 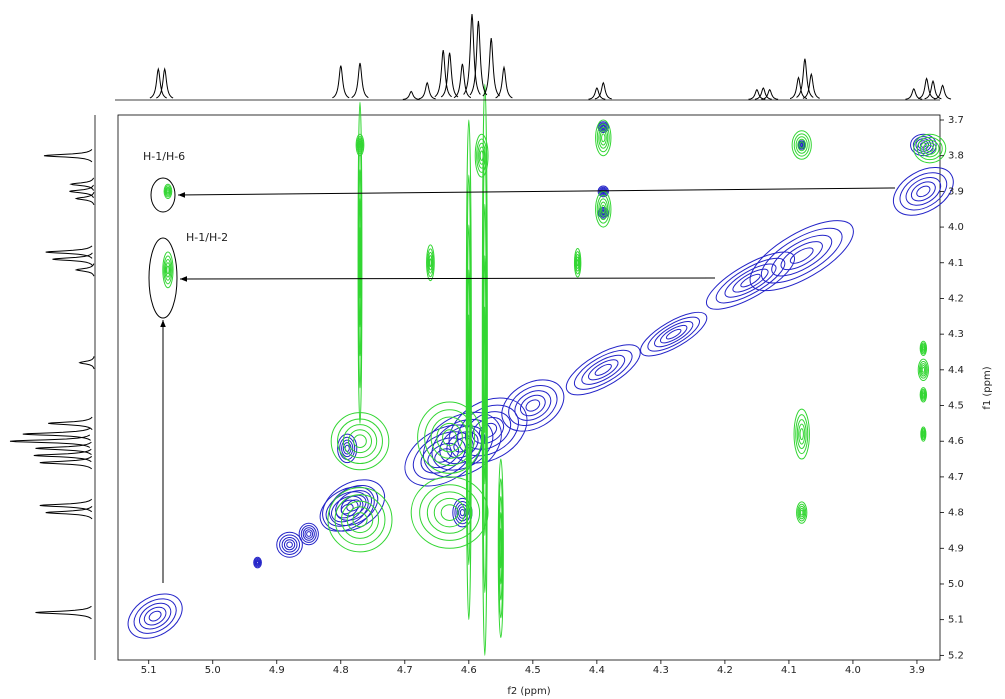 I want to click on y-tick-label: 4.3, so click(x=956, y=334).